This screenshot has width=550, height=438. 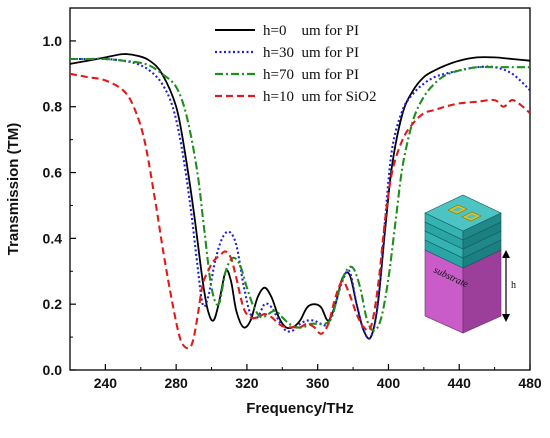 What do you see at coordinates (53, 370) in the screenshot?
I see `y-tick-label: 0.0` at bounding box center [53, 370].